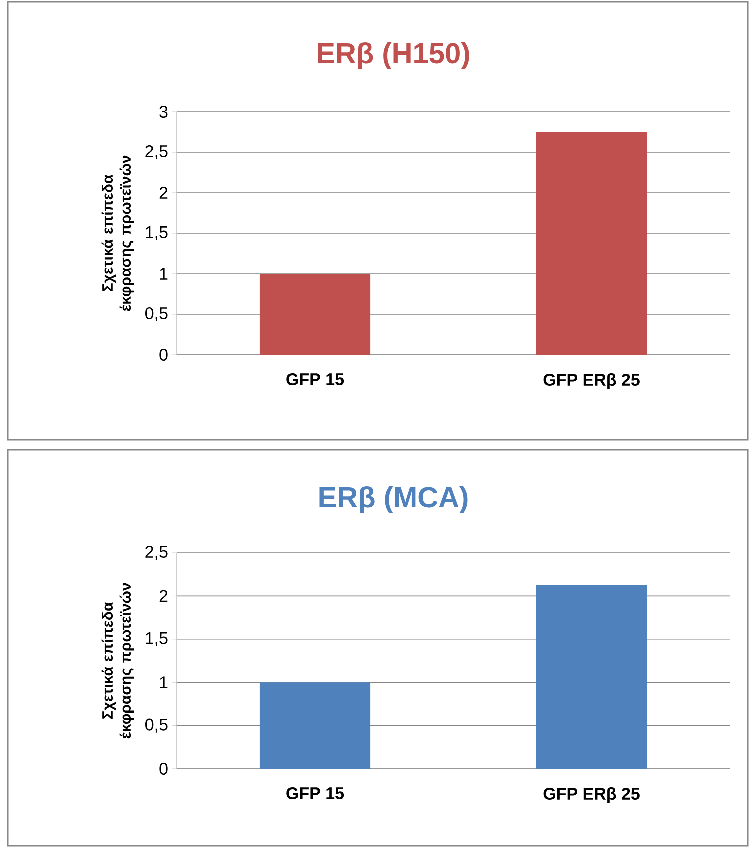  I want to click on chart-title: ERβ (MCA), so click(394, 500).